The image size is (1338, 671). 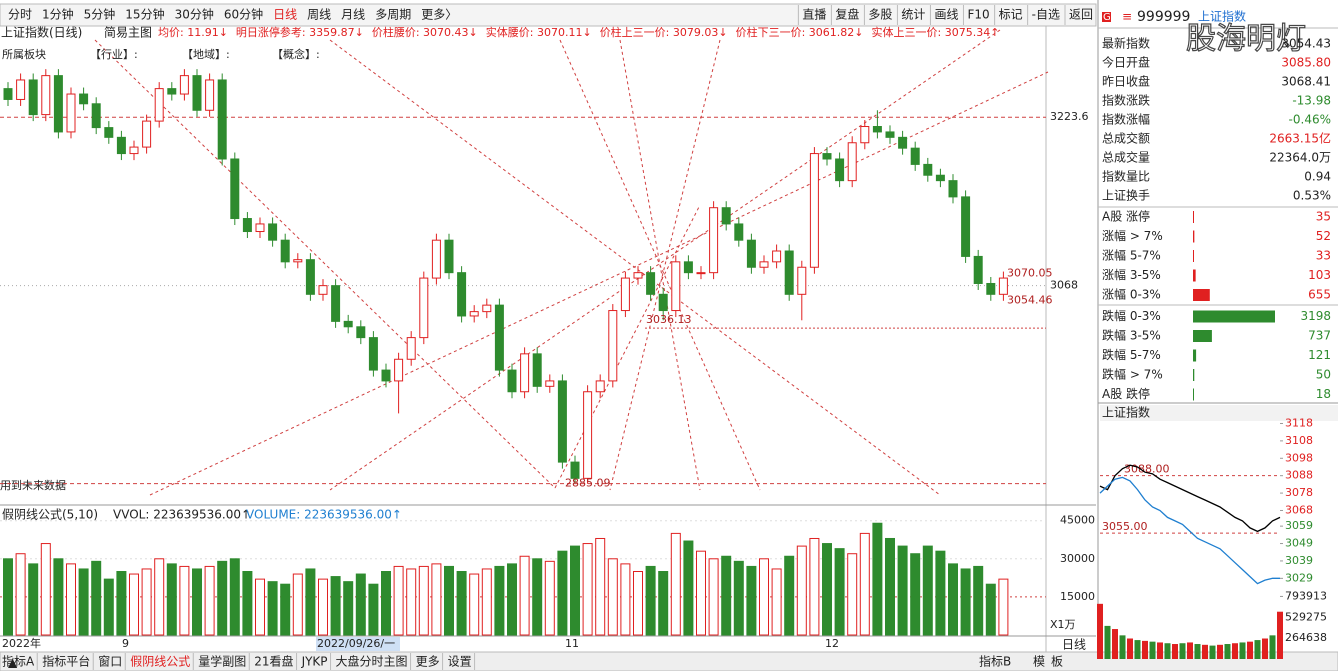 What do you see at coordinates (222, 661) in the screenshot?
I see `bottom-tab: 量学副图` at bounding box center [222, 661].